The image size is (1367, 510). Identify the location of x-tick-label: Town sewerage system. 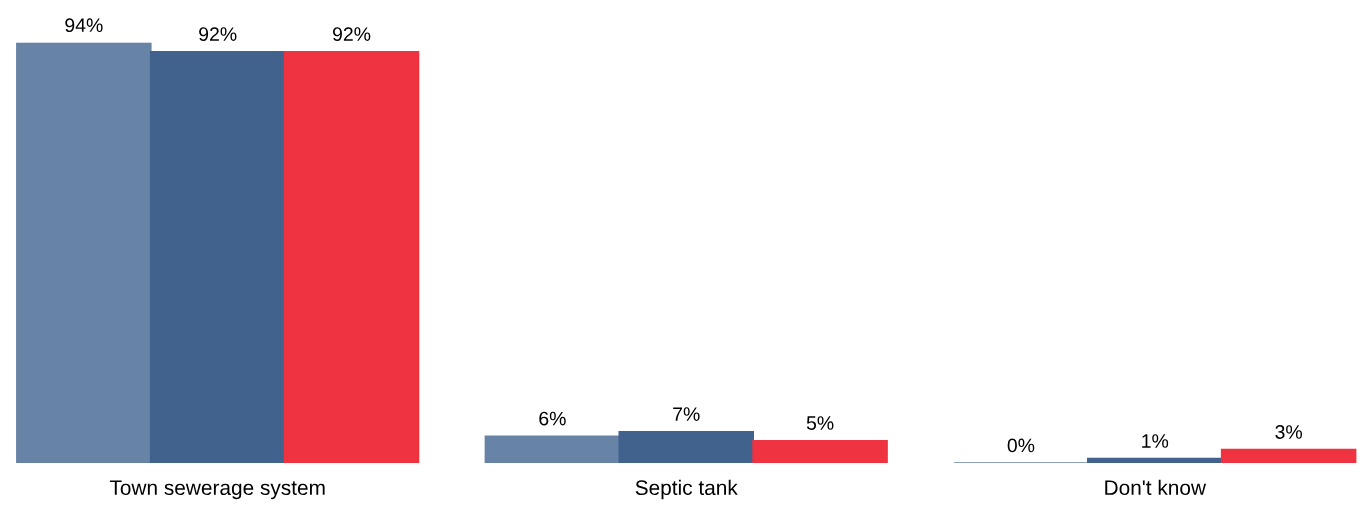
(217, 490).